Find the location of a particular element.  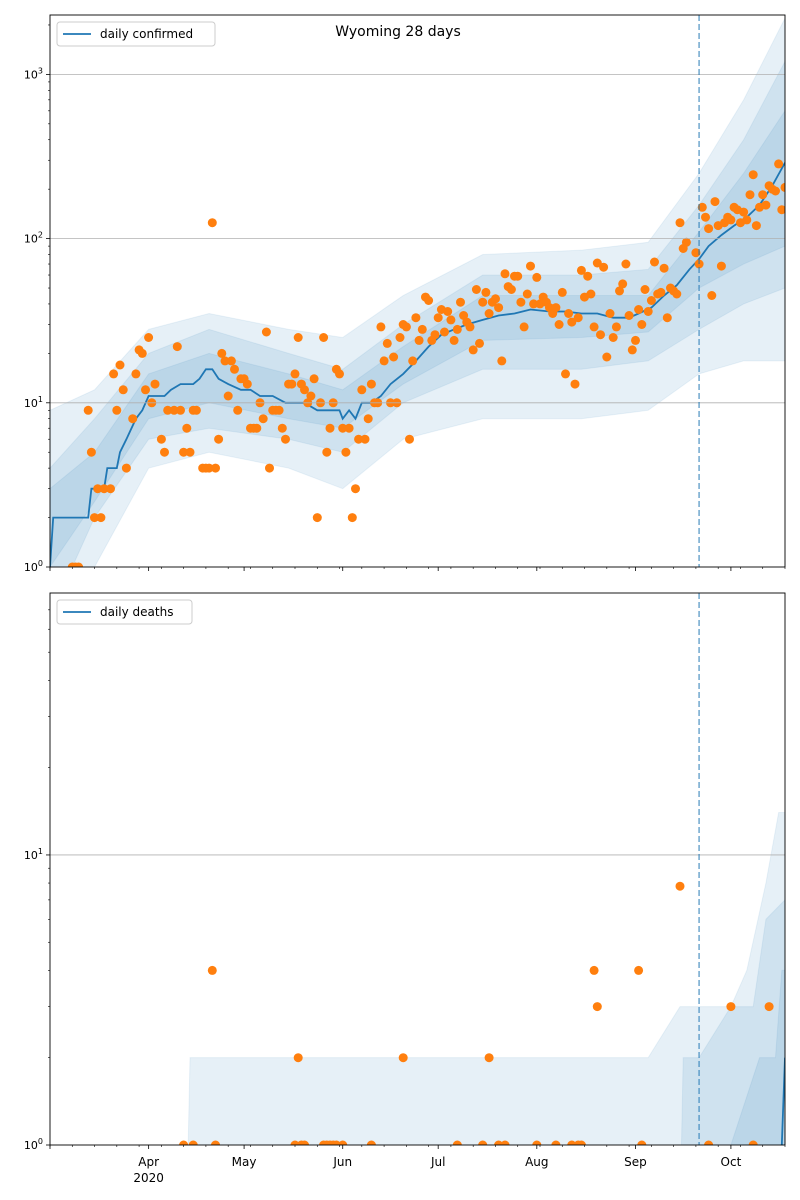

legend-box is located at coordinates (124, 612).